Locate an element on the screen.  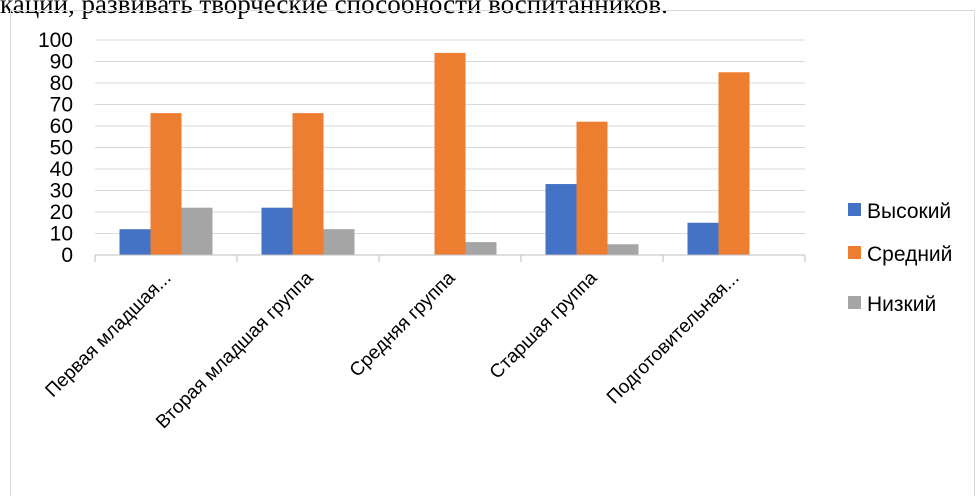
y-tick-label: 10 is located at coordinates (61, 234).